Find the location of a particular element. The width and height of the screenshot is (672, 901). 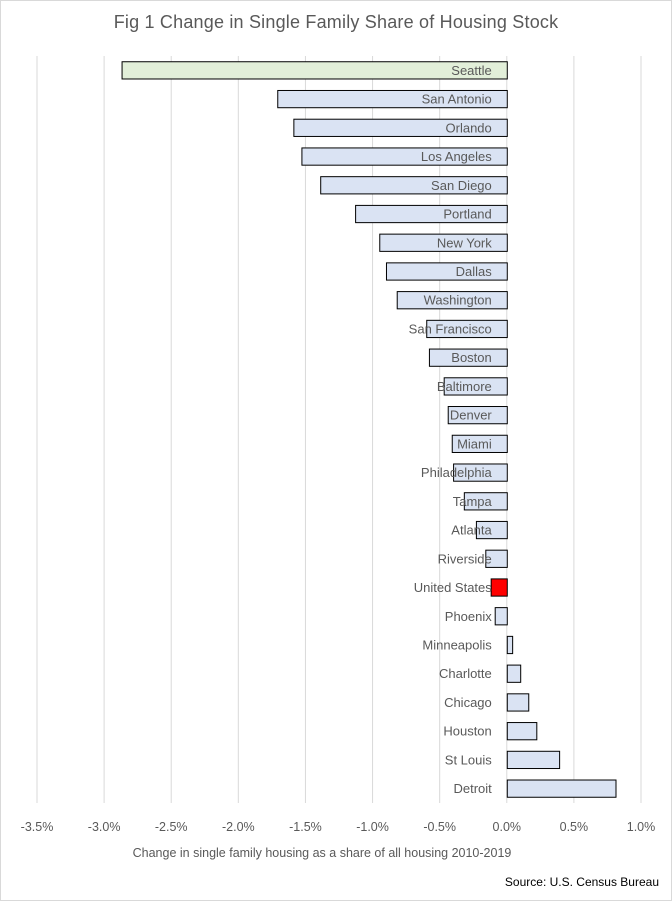

category-label: St Louis is located at coordinates (468, 759).